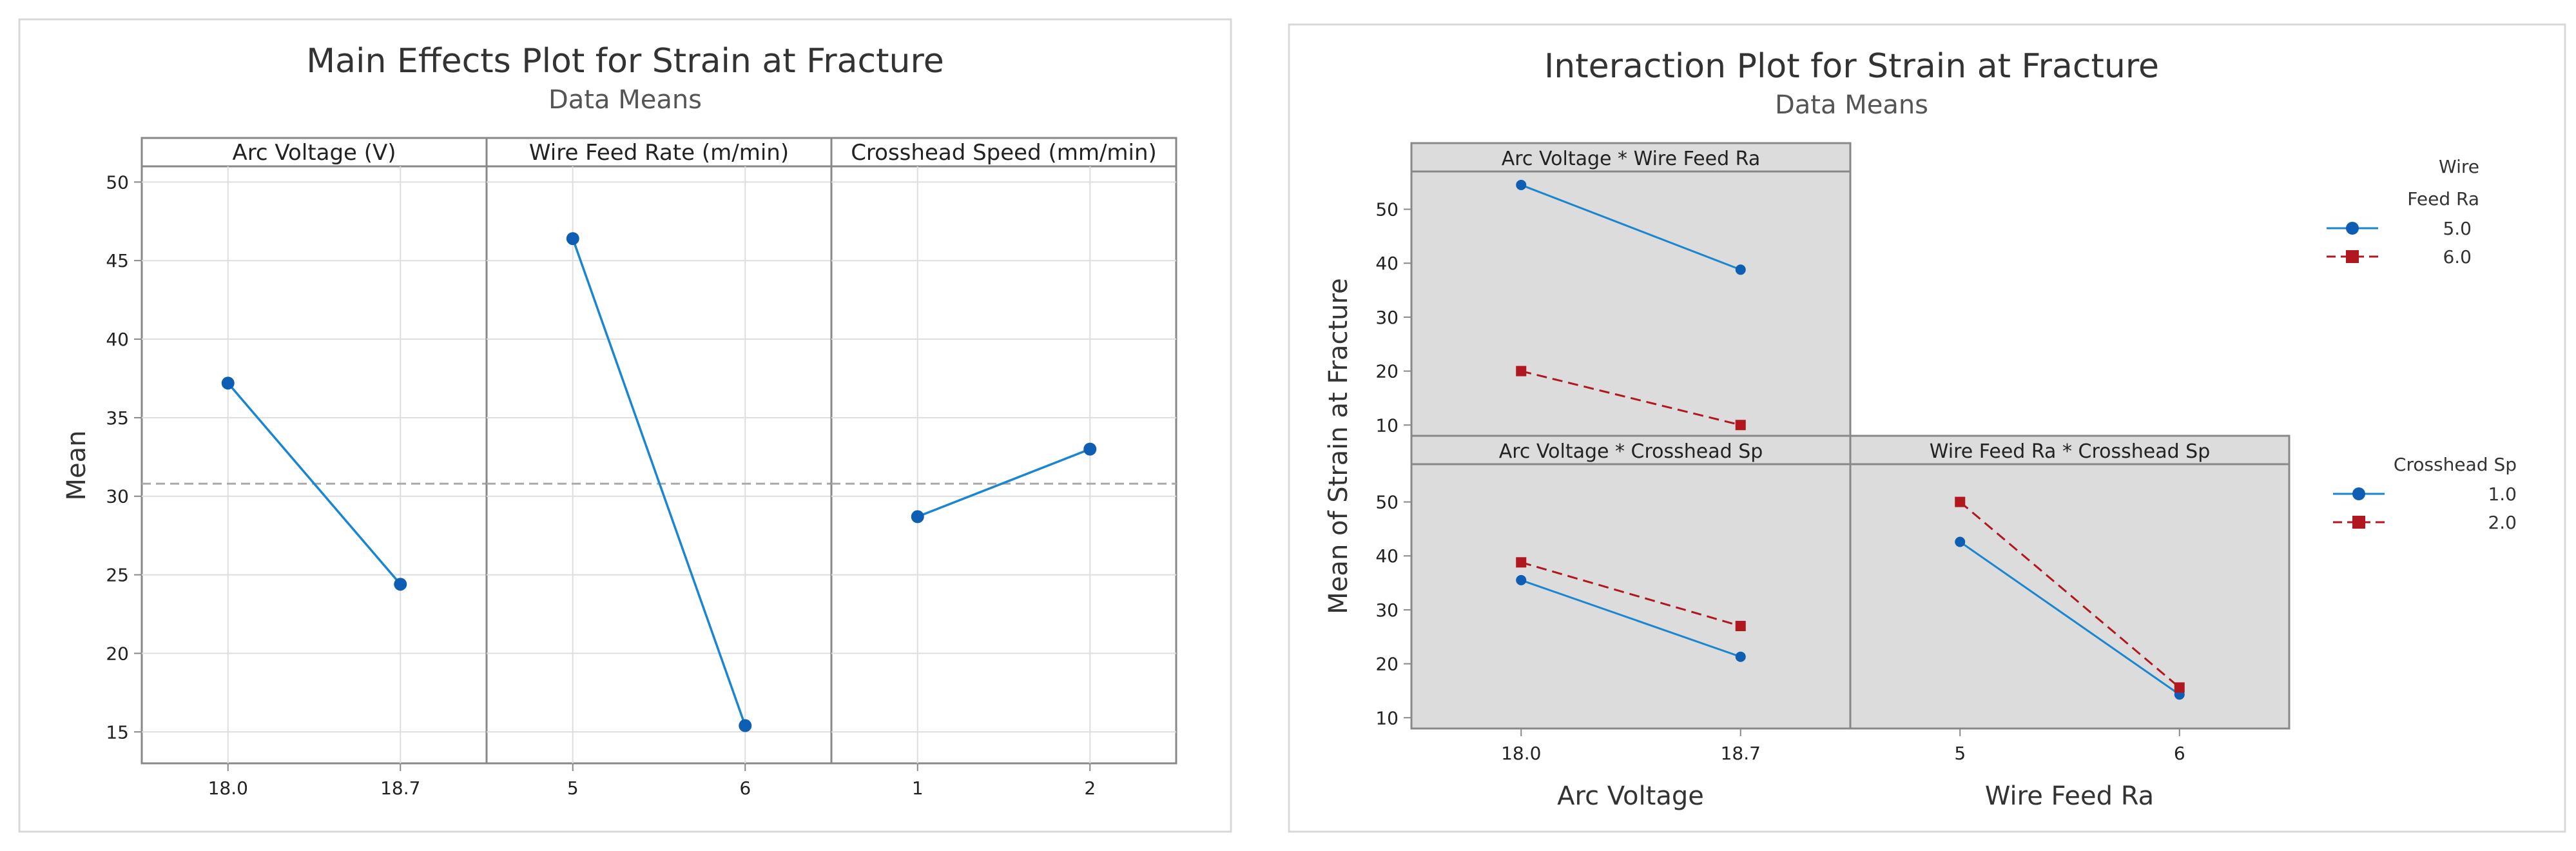 Image resolution: width=2576 pixels, height=851 pixels. I want to click on panel-strip-label: Arc Voltage (V), so click(314, 153).